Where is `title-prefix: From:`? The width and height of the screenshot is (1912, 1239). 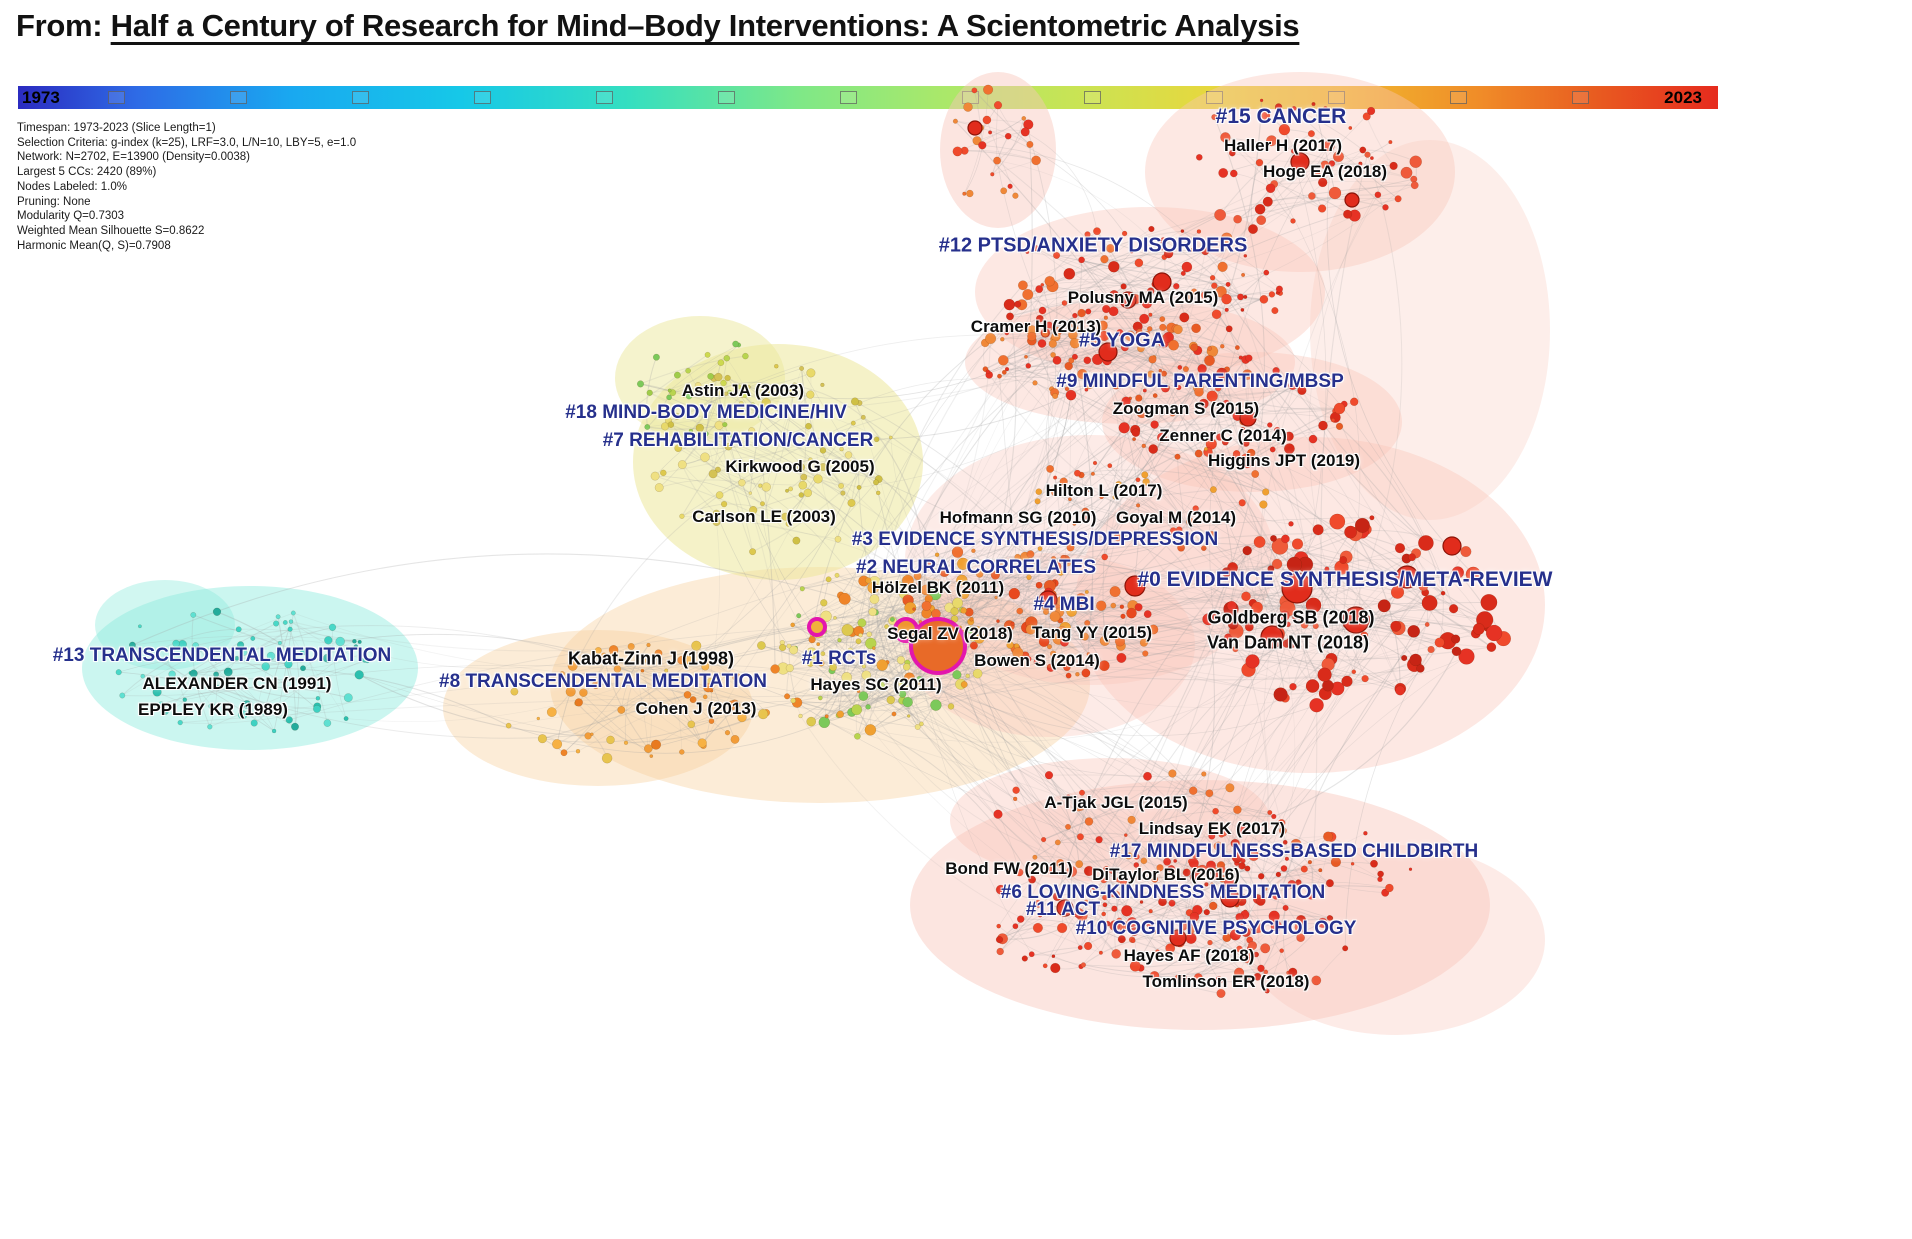 title-prefix: From: is located at coordinates (63, 25).